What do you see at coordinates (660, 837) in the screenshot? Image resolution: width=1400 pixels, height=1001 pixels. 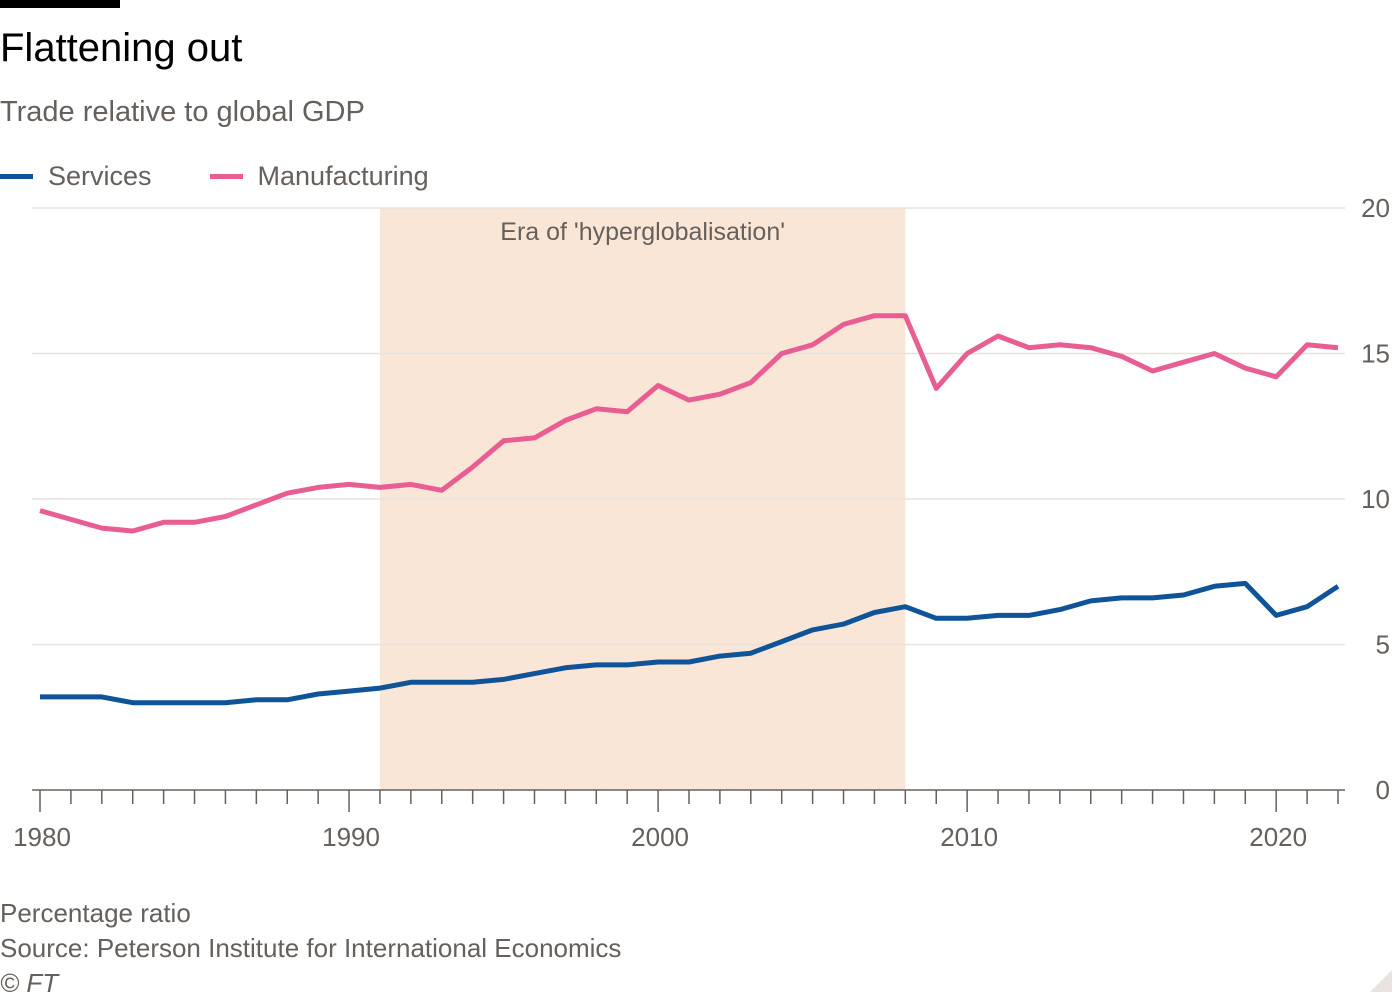 I see `x-tick-label-2000: 2000` at bounding box center [660, 837].